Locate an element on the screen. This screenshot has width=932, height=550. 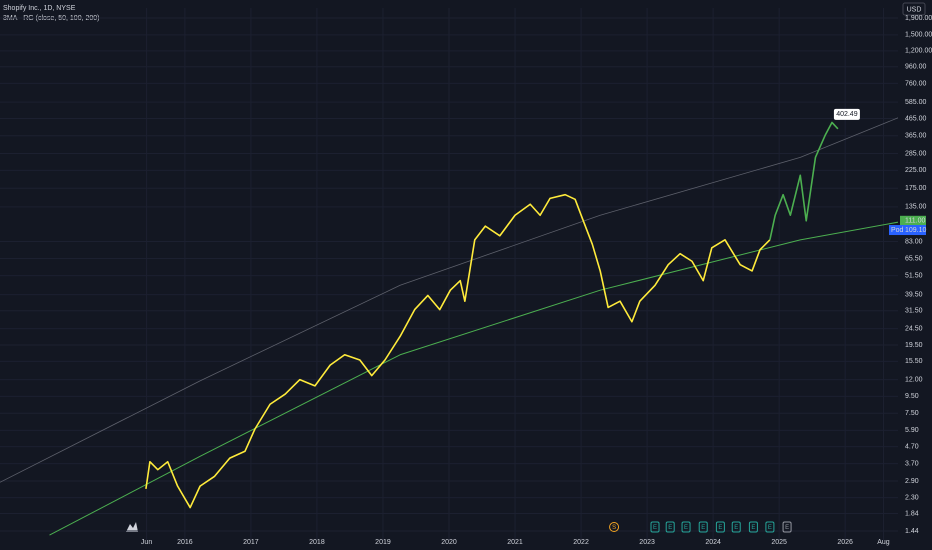
x-tick-label: 2016 is located at coordinates (185, 542).